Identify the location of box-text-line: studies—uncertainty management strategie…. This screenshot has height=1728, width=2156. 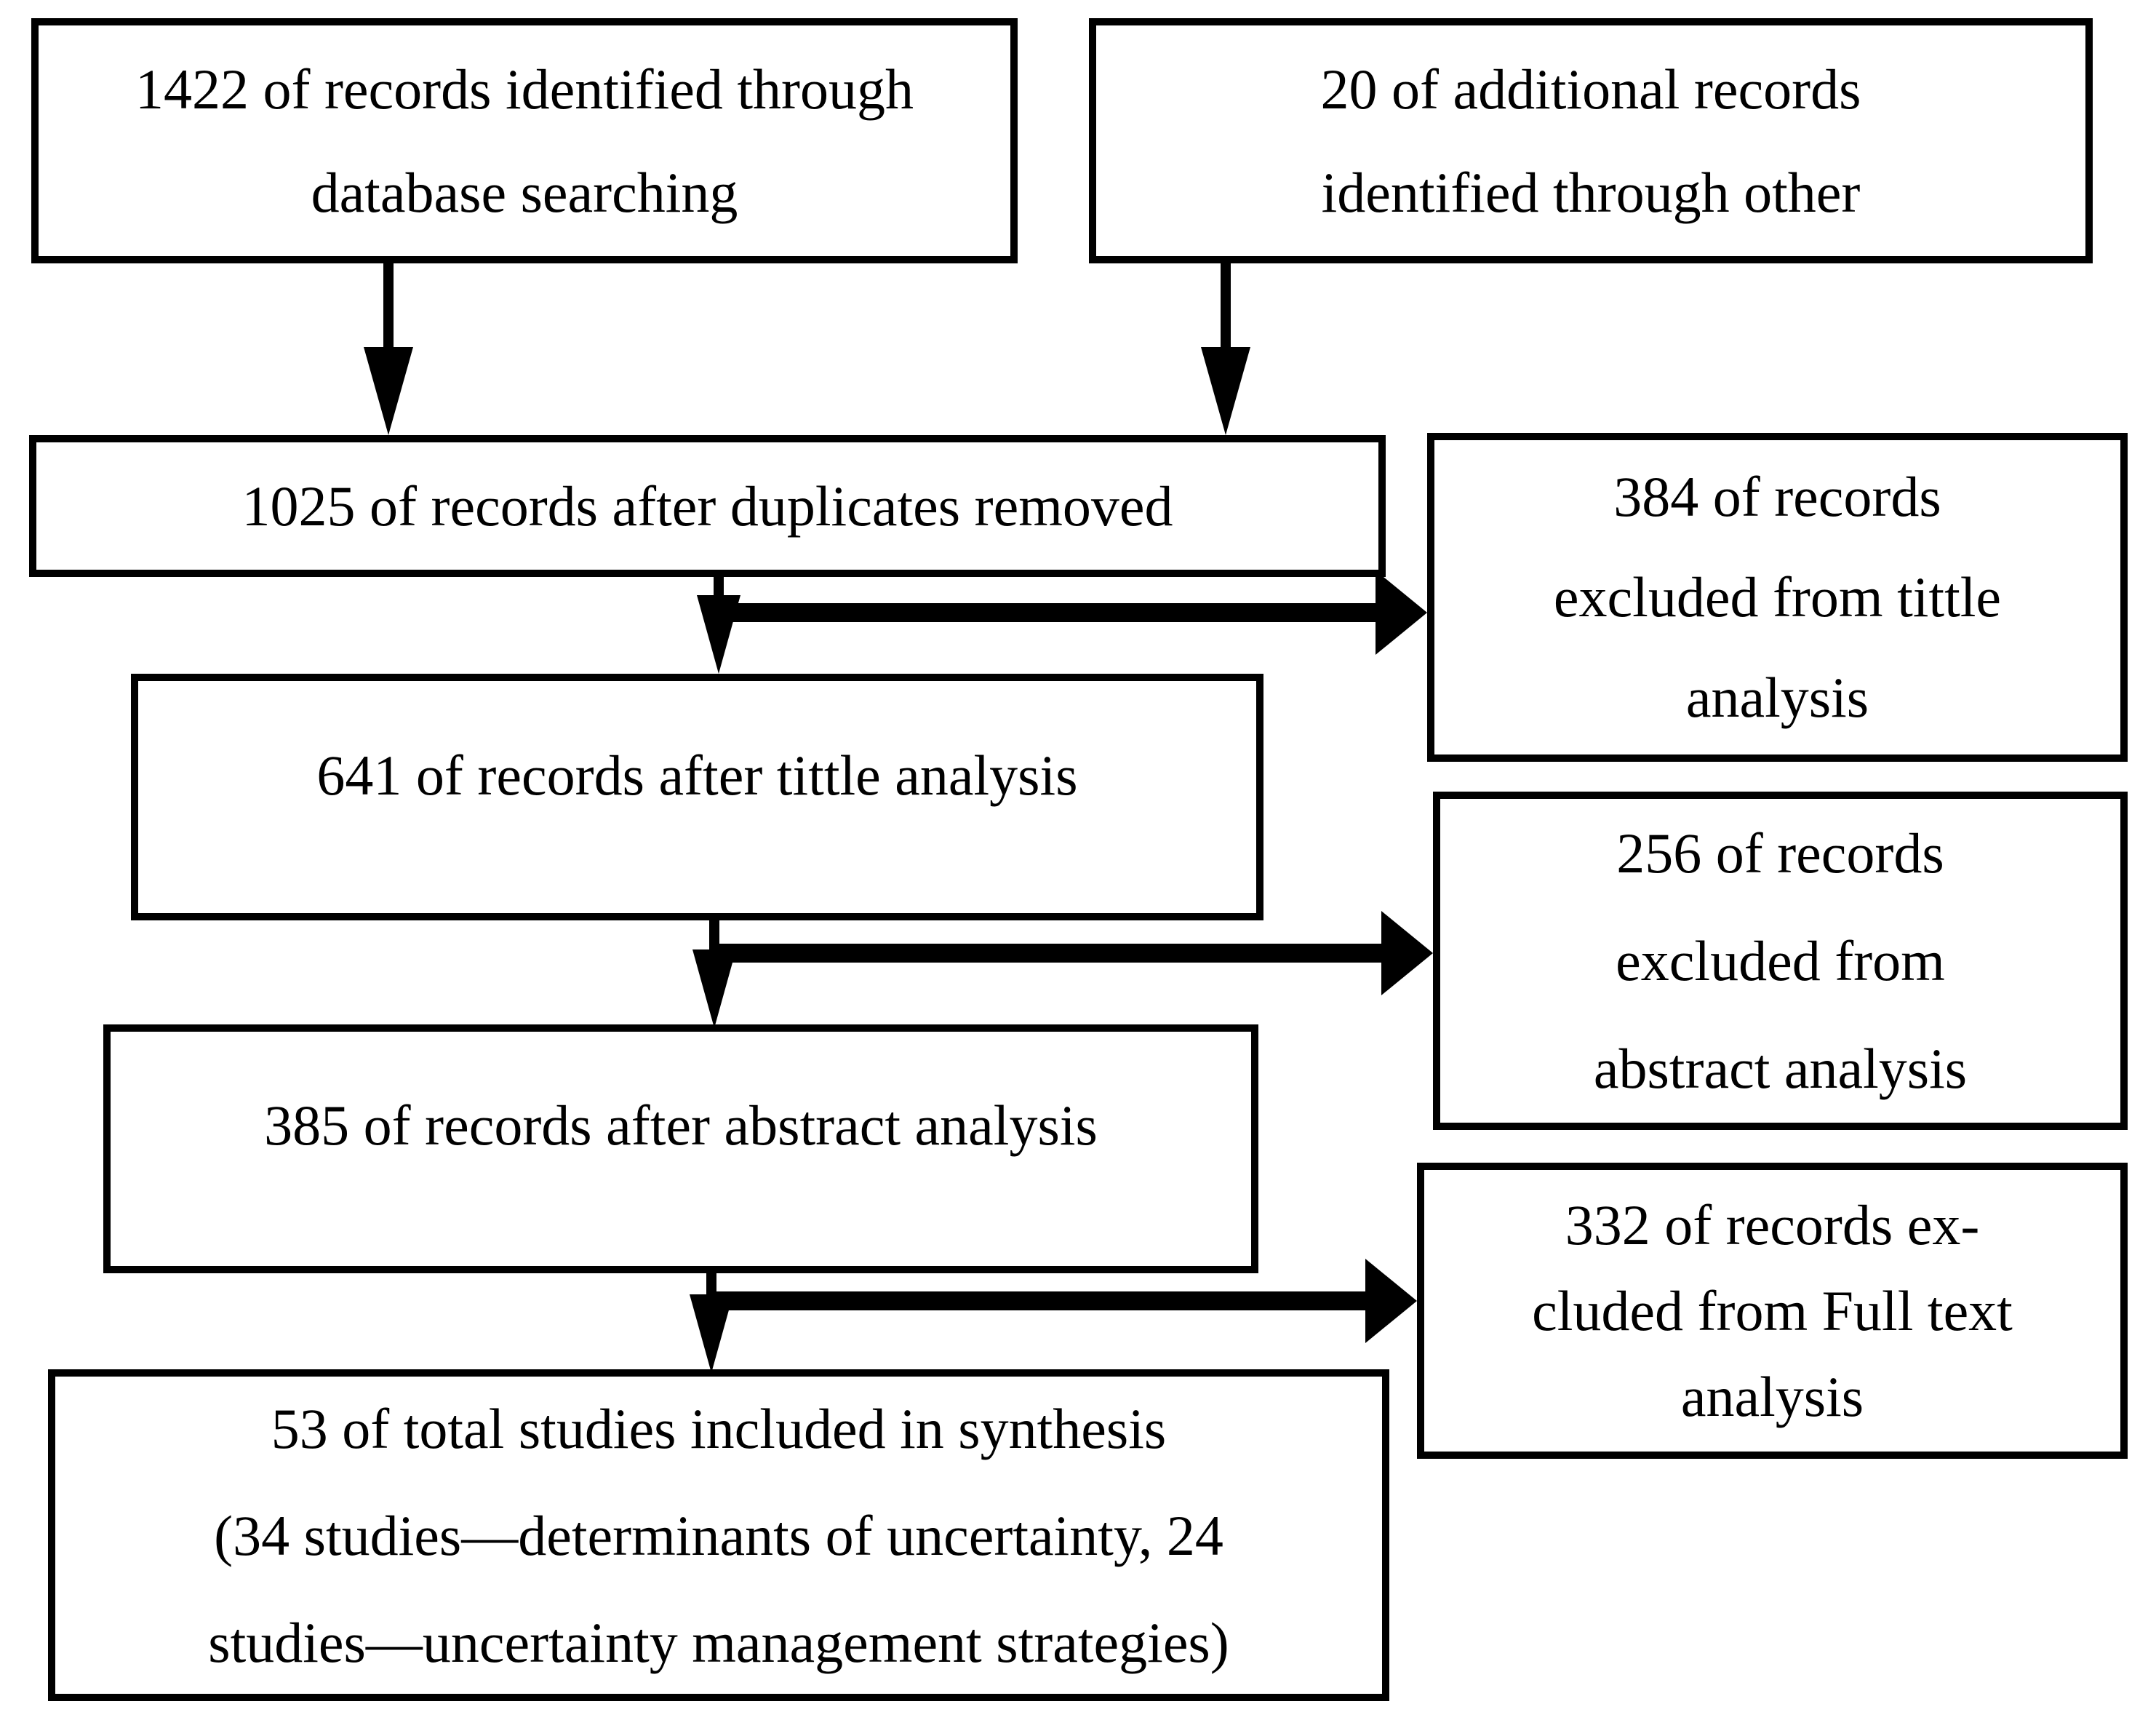
(718, 1642).